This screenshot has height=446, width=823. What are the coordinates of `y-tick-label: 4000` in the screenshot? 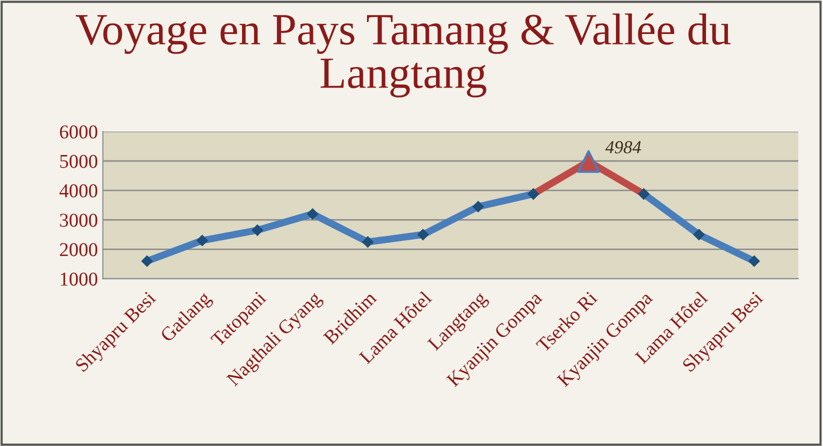 It's located at (79, 191).